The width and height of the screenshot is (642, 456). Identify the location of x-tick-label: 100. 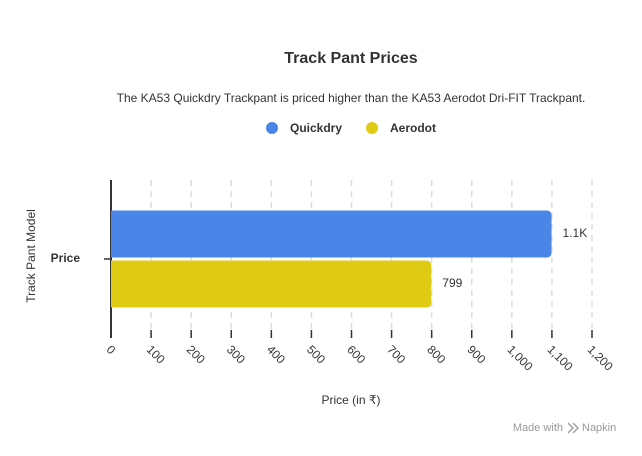
(156, 354).